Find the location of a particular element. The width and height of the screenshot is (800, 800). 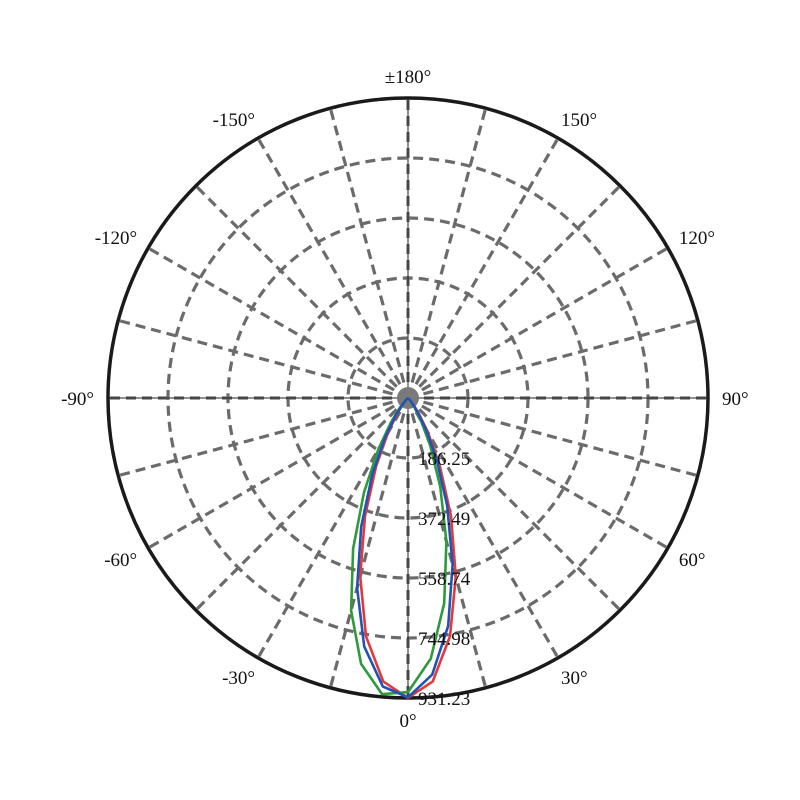

radial-tick-label: 744.98 is located at coordinates (444, 639).